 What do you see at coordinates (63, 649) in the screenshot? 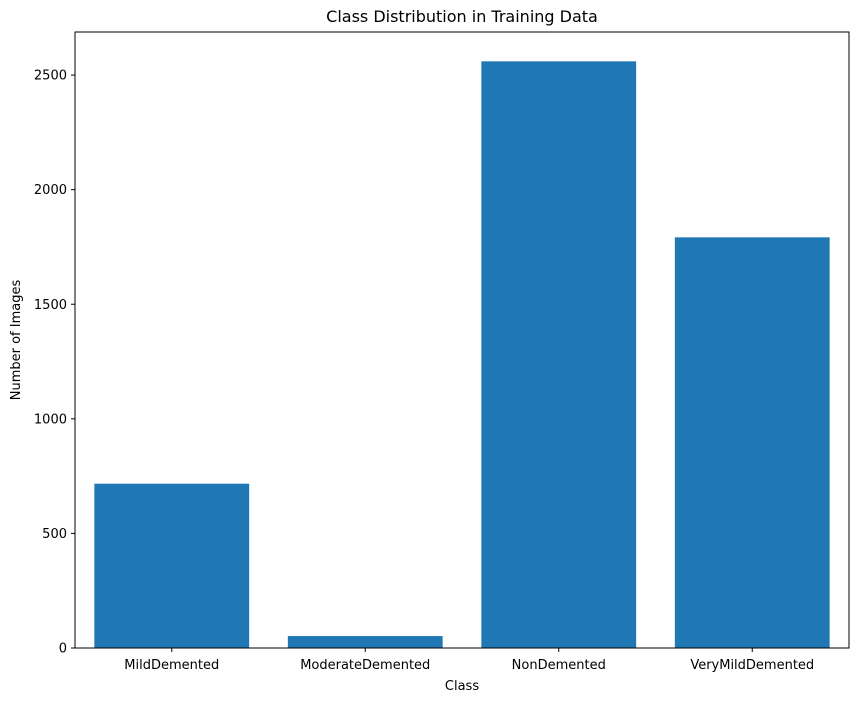
I see `y-tick-label: 0` at bounding box center [63, 649].